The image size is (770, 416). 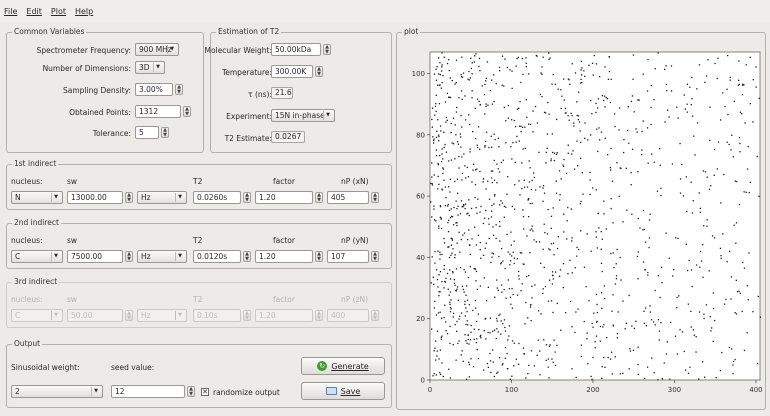 I want to click on molecular-weight-input: 50.00kDa, so click(x=296, y=49).